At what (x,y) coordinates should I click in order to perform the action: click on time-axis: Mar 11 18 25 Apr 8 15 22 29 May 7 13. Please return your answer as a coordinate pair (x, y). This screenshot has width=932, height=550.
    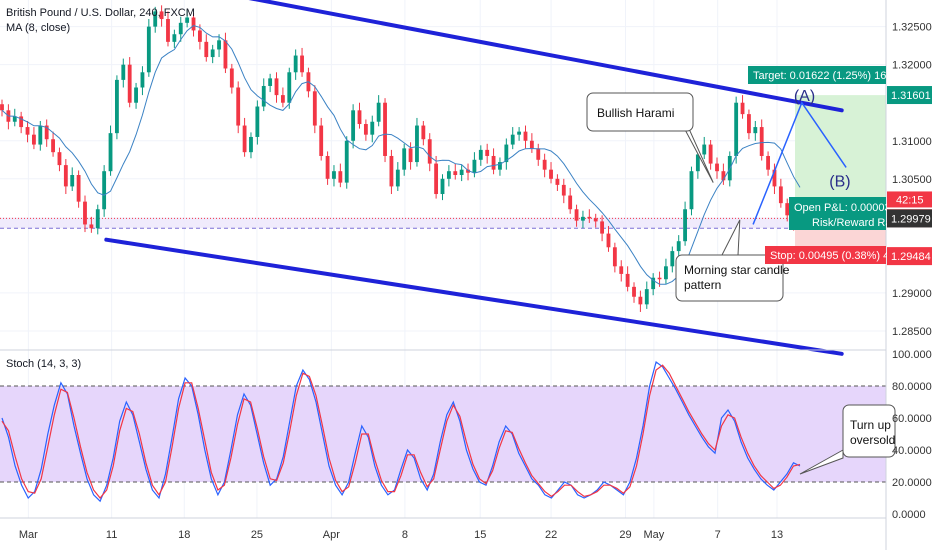
    Looking at the image, I should click on (401, 535).